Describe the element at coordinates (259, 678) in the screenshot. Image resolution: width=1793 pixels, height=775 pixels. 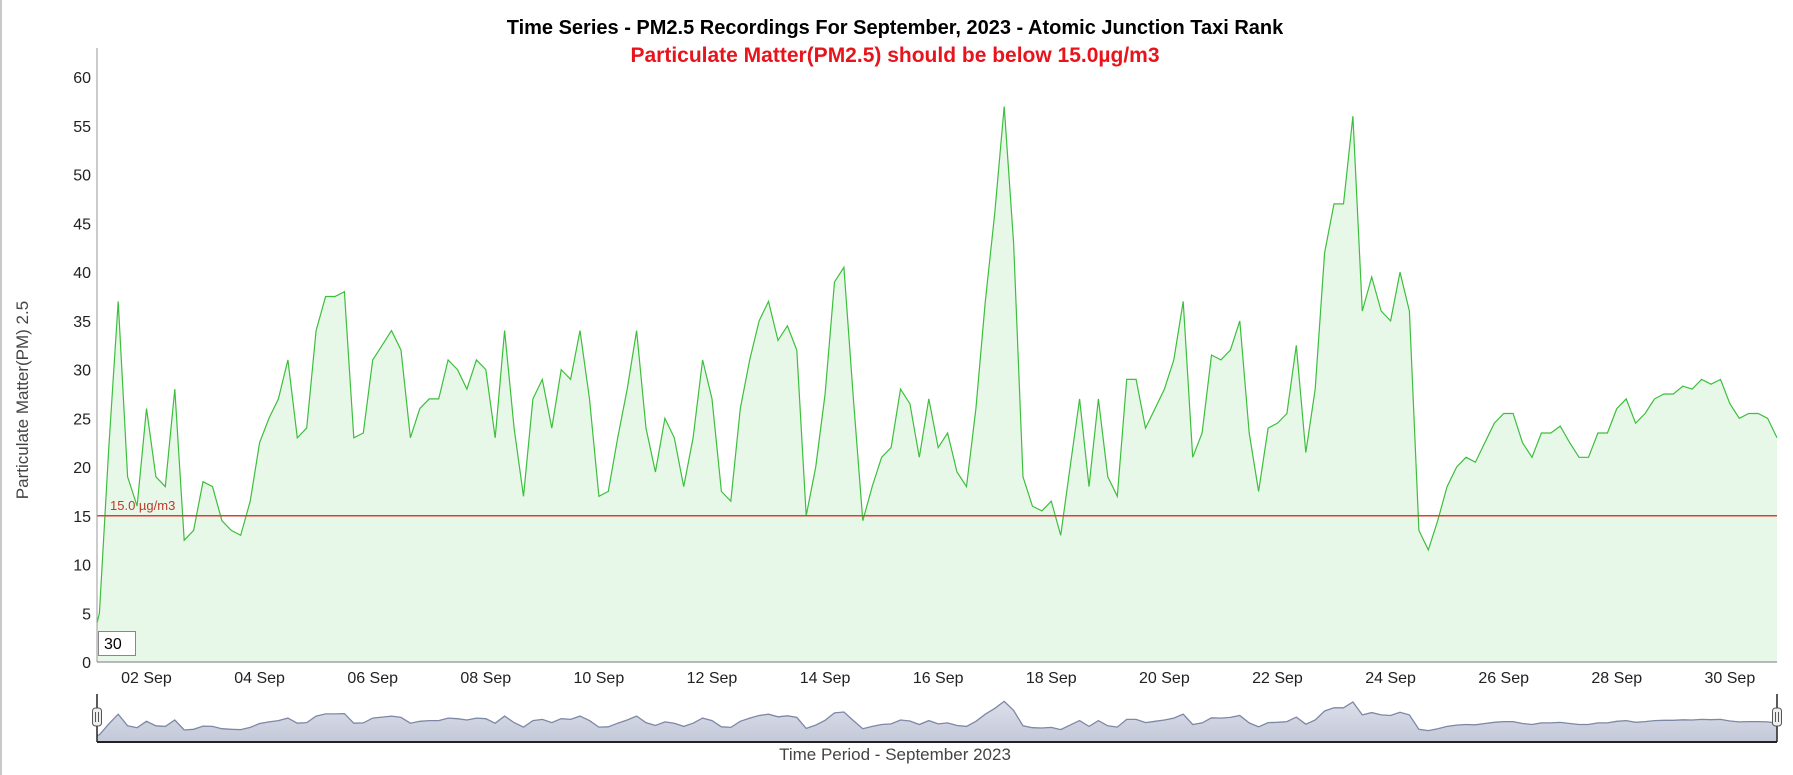
I see `x-tick-label: 04 Sep` at that location.